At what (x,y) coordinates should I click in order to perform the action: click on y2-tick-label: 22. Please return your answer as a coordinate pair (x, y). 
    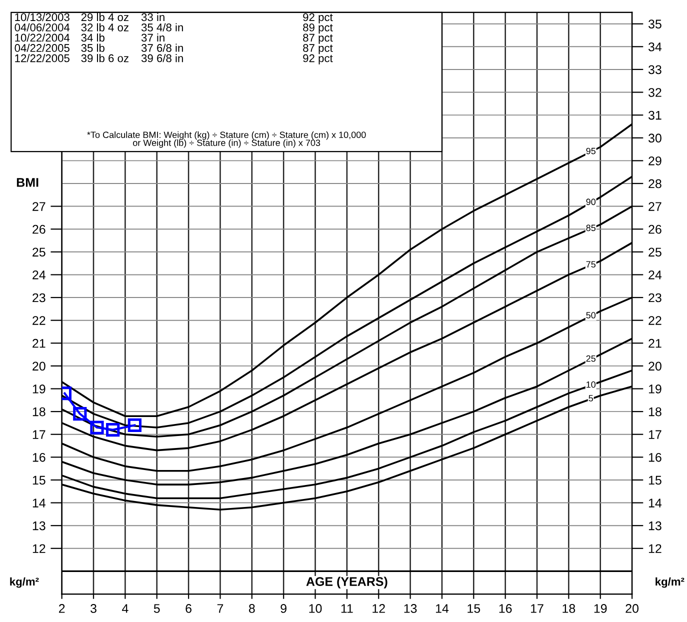
    Looking at the image, I should click on (655, 320).